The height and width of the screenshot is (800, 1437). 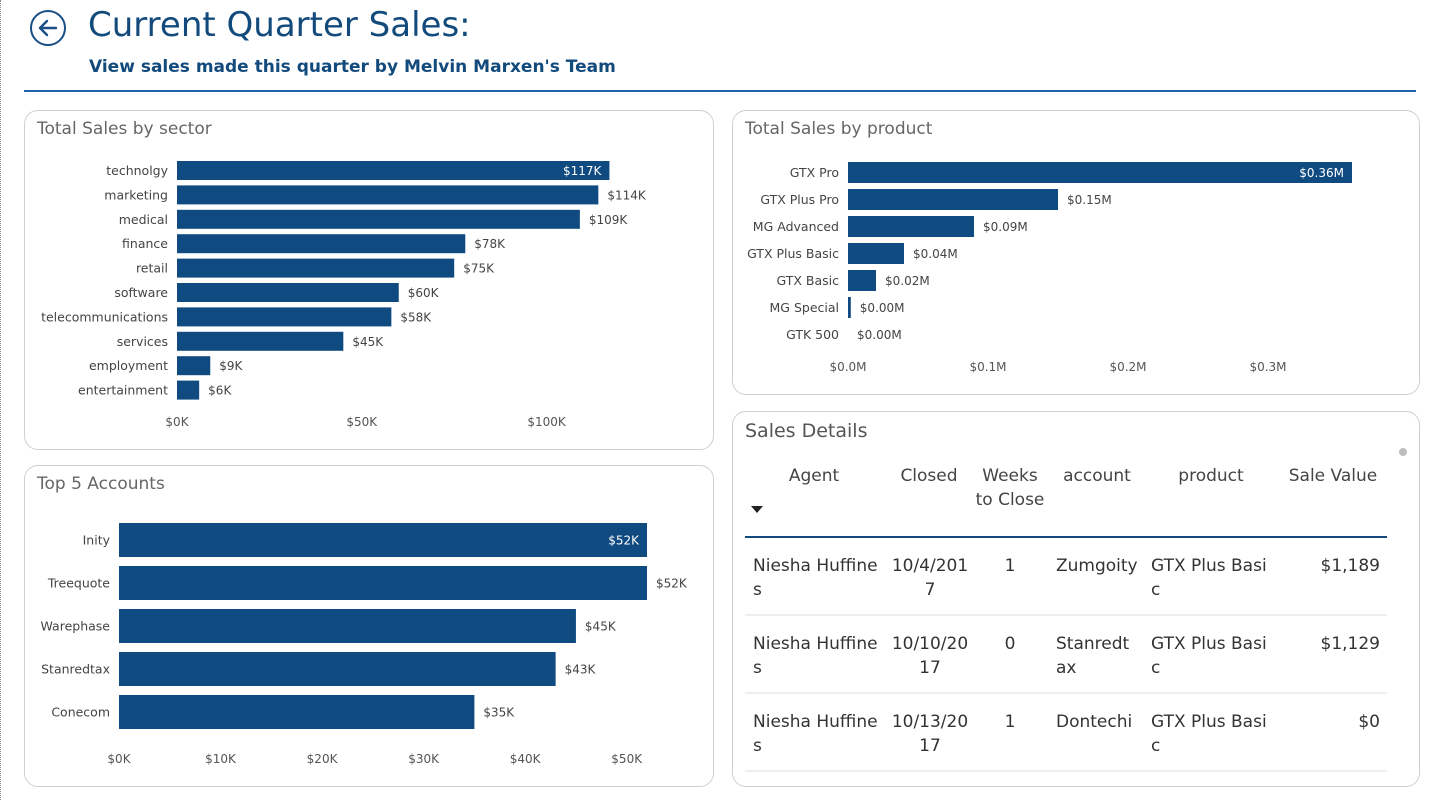 I want to click on axis-tick-label: $20K, so click(x=323, y=759).